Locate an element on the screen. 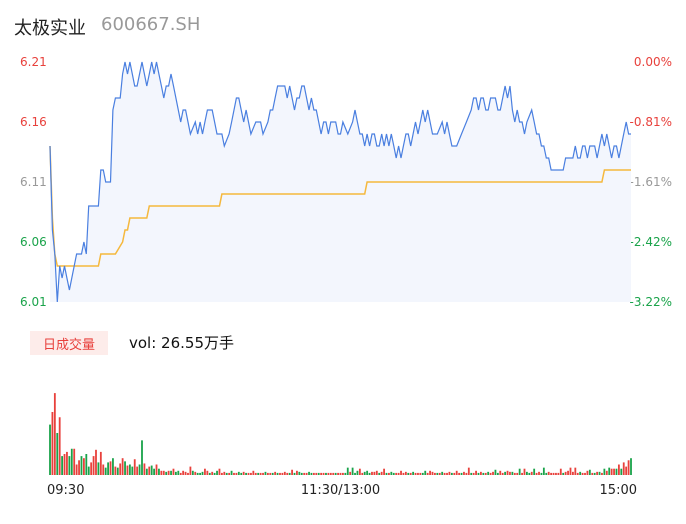  left-tick-label: 6.16 is located at coordinates (33, 122).